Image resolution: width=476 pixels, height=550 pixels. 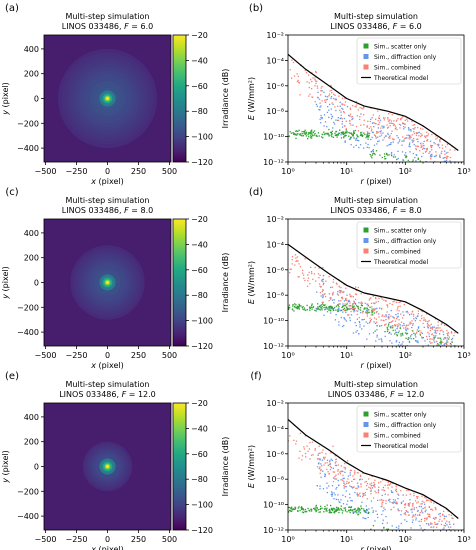 What do you see at coordinates (397, 436) in the screenshot?
I see `legend-label: Sim., combined` at bounding box center [397, 436].